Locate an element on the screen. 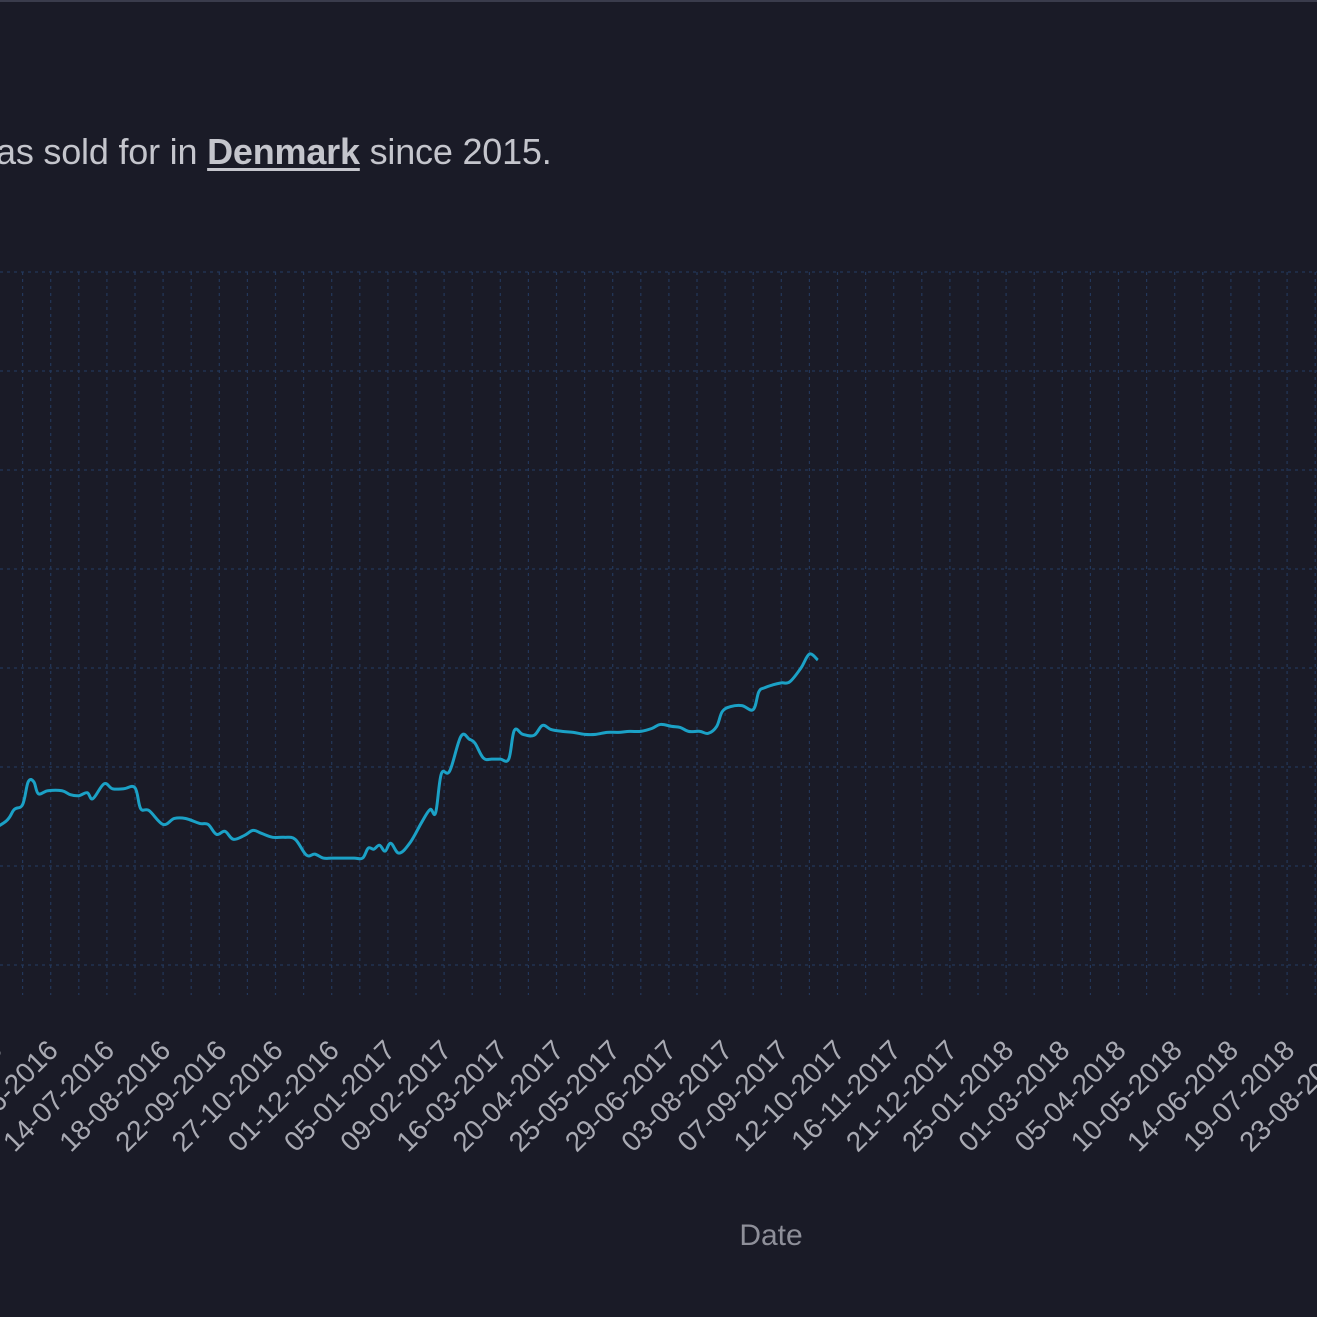  country-link: Denmark is located at coordinates (283, 151).